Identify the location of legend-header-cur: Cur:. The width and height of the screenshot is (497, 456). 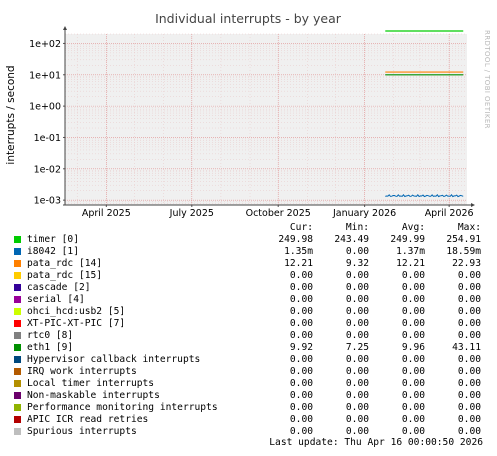
(301, 227).